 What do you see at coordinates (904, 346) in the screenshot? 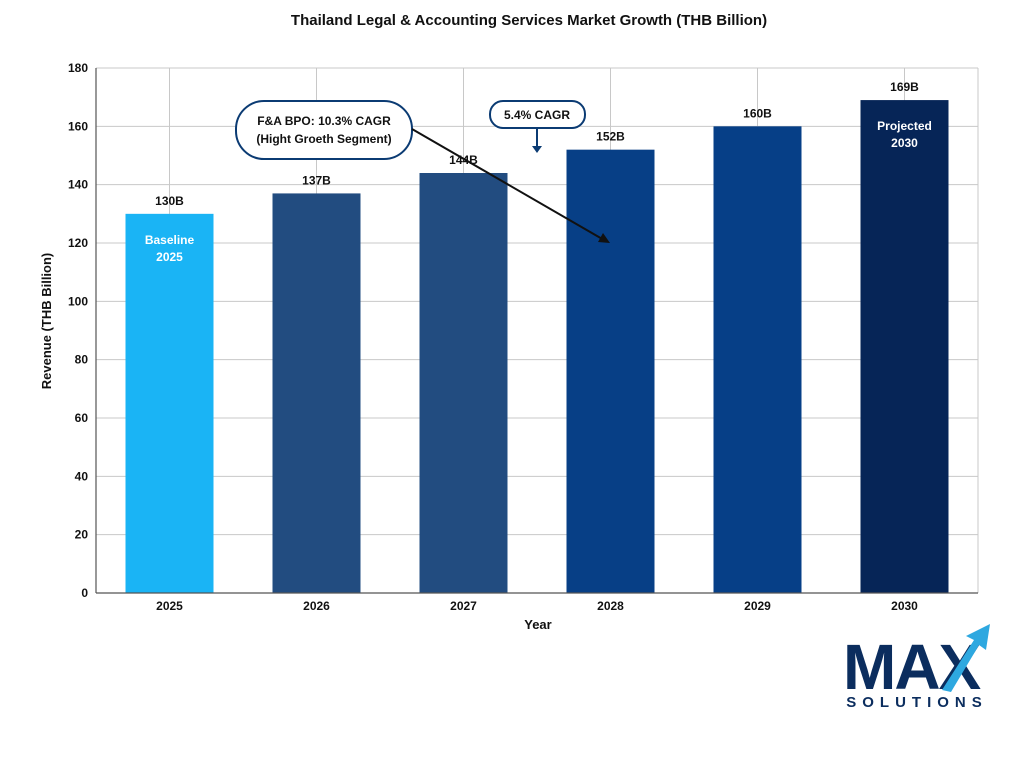
I see `bar-2030` at bounding box center [904, 346].